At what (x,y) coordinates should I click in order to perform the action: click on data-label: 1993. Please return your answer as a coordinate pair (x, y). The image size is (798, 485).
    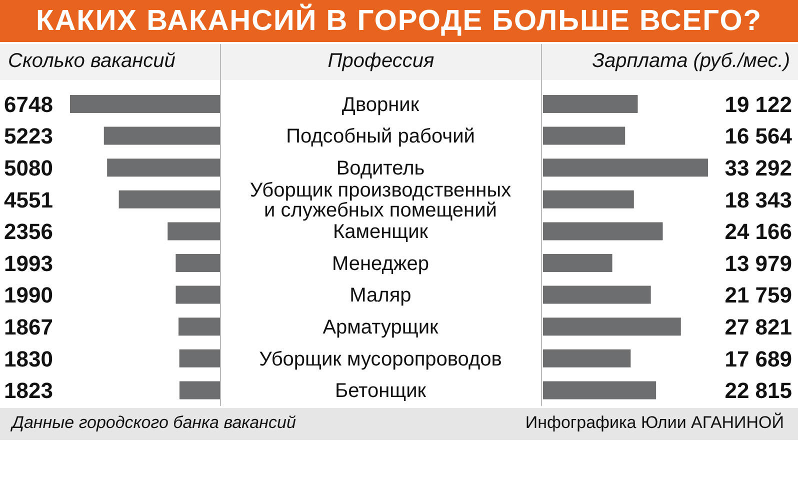
    Looking at the image, I should click on (28, 263).